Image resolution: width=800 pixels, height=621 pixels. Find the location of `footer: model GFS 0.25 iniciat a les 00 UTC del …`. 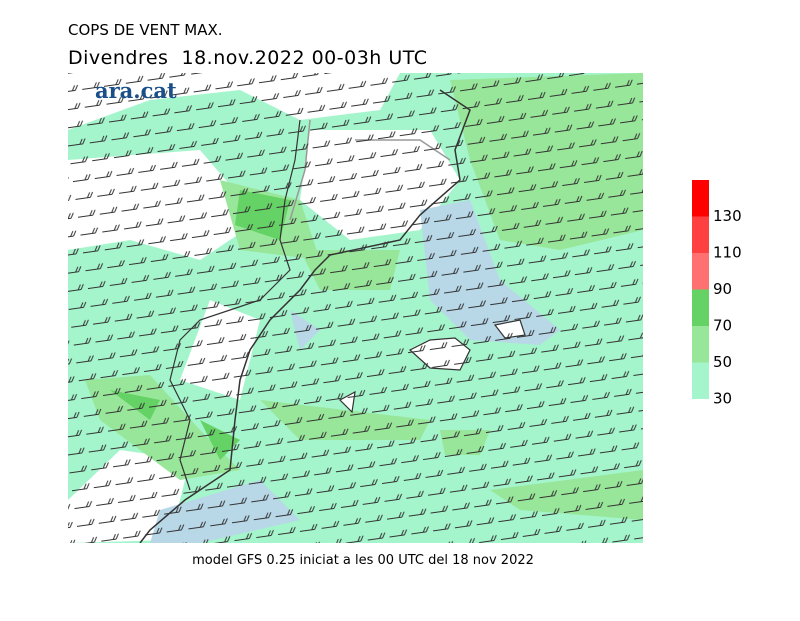

footer: model GFS 0.25 iniciat a les 00 UTC del … is located at coordinates (363, 560).